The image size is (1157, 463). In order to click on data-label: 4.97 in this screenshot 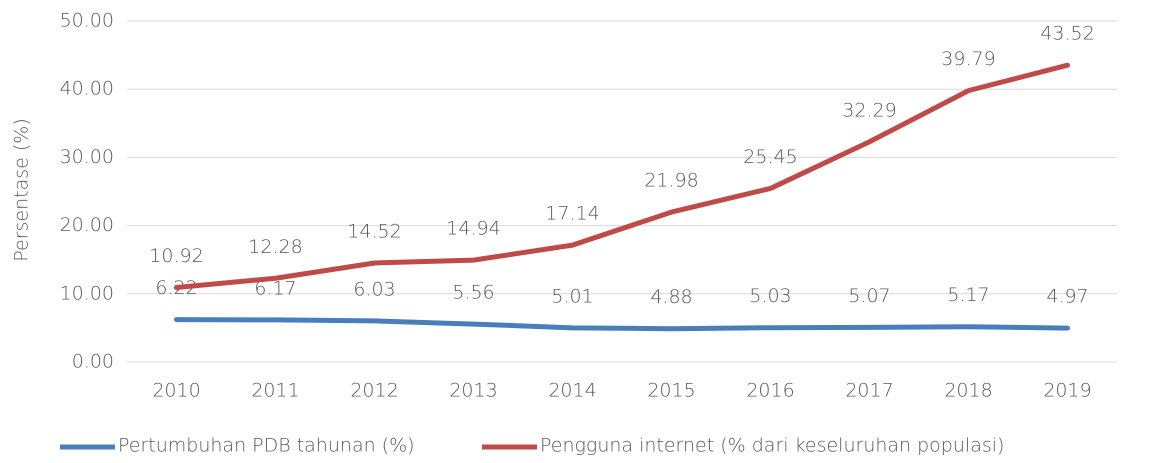, I will do `click(1067, 297)`.